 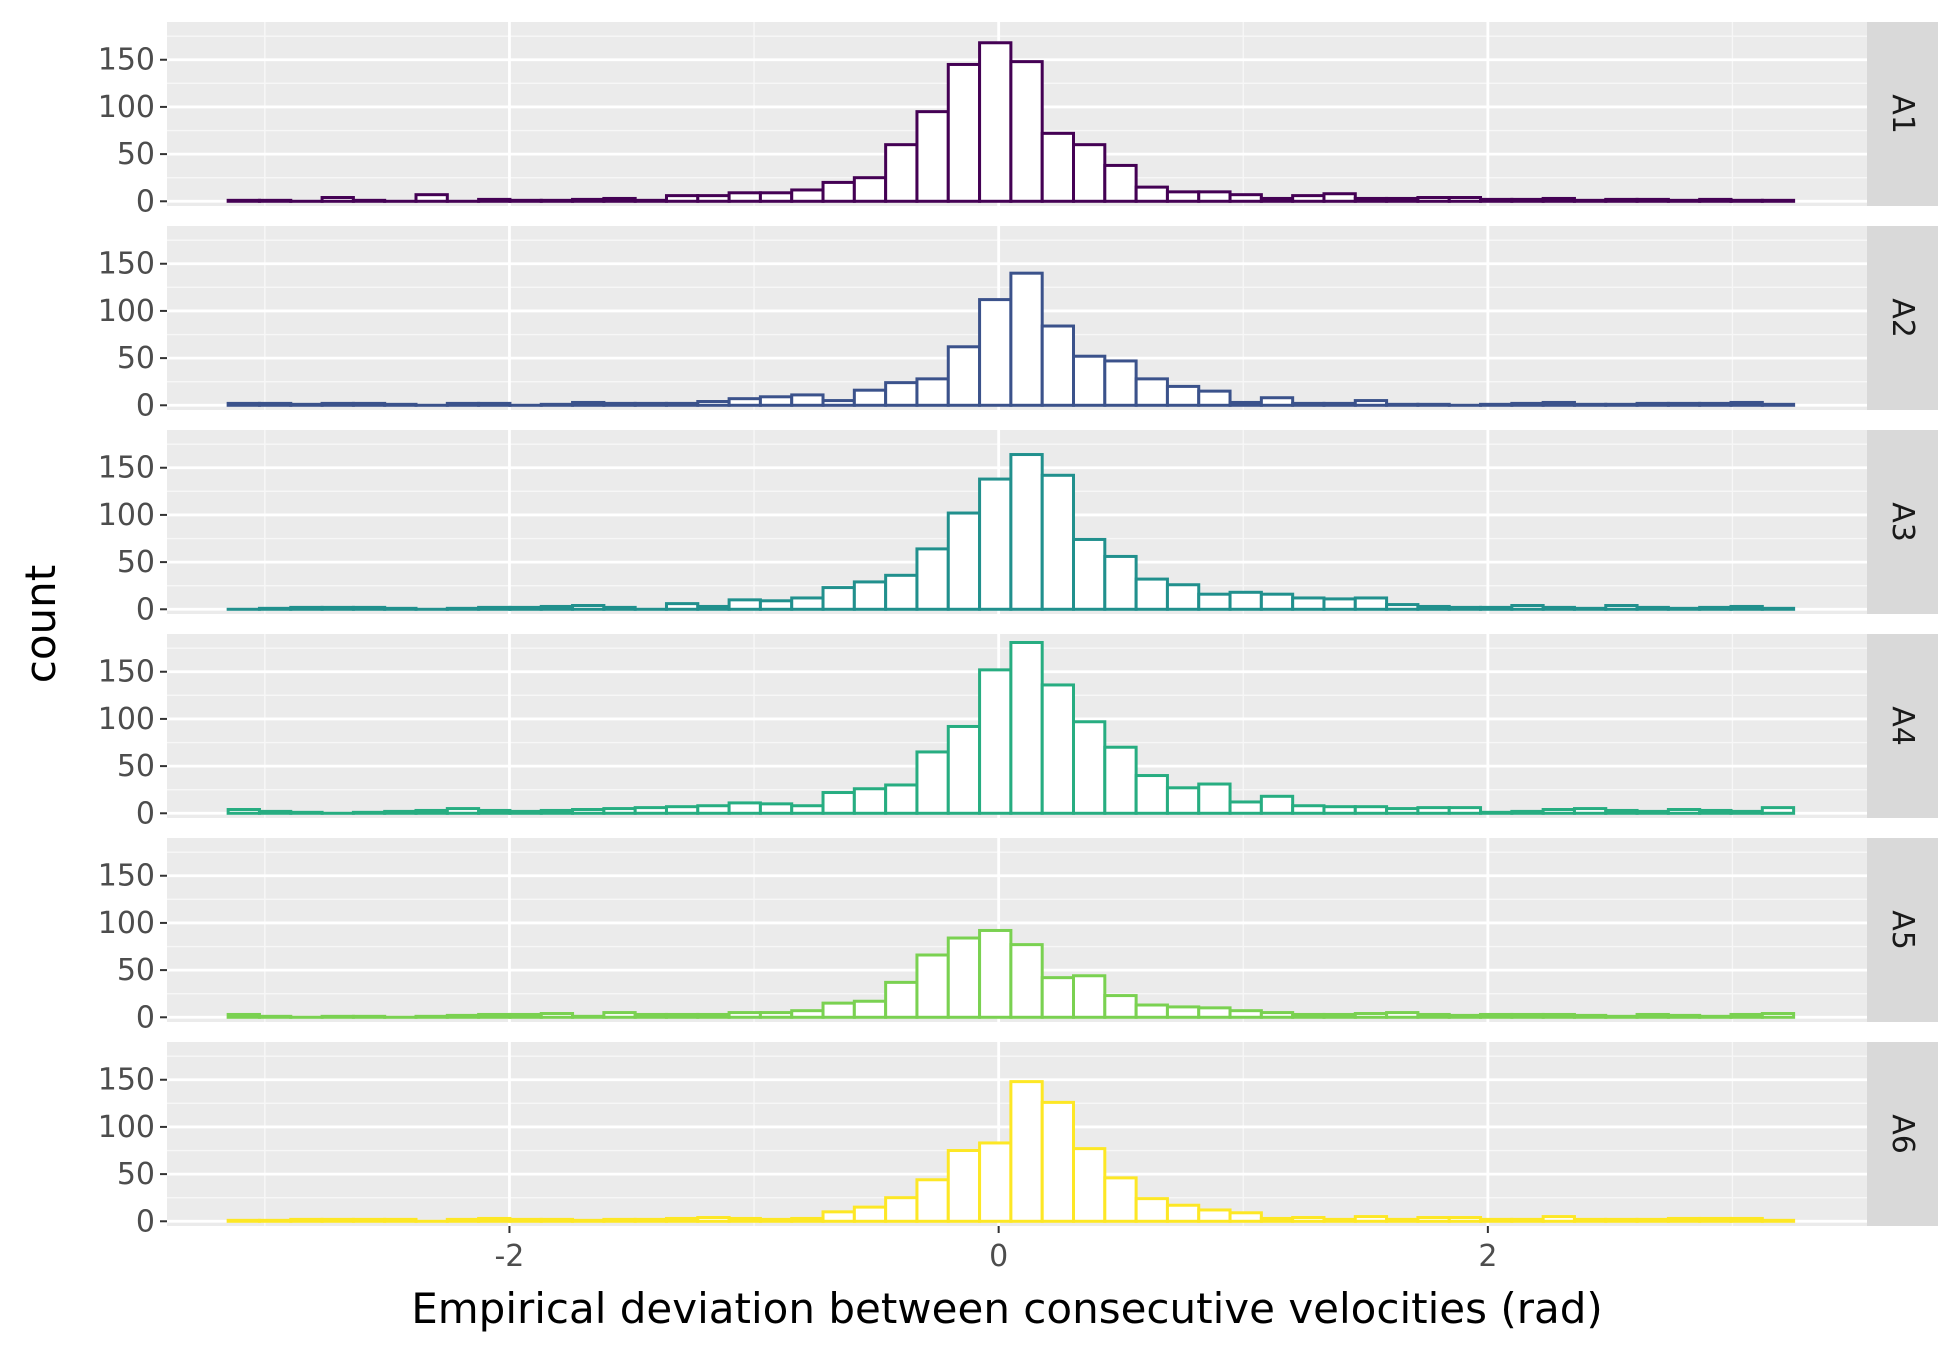 What do you see at coordinates (126, 1080) in the screenshot?
I see `y-tick-label: 150` at bounding box center [126, 1080].